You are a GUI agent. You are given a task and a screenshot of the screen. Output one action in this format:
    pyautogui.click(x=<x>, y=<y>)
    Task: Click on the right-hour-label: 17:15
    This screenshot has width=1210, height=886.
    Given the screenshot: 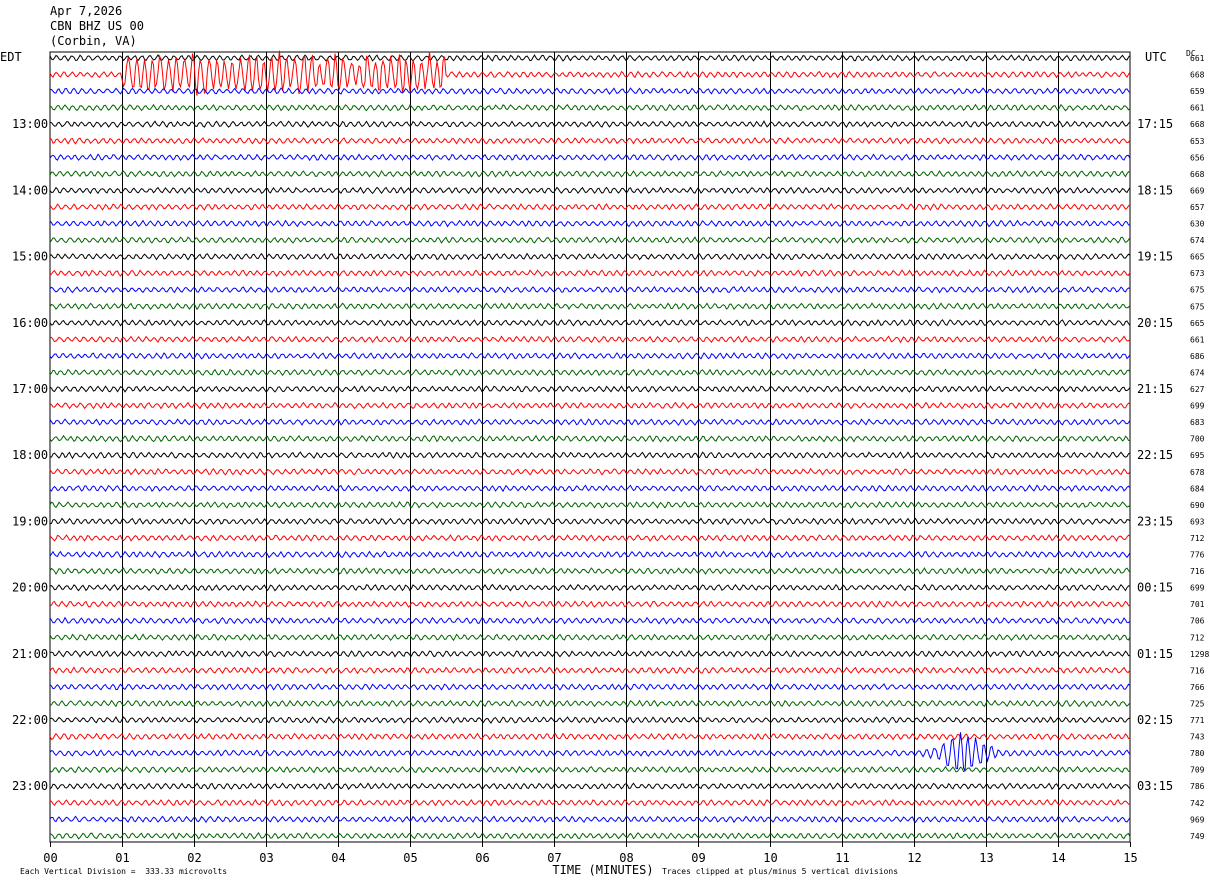 What is the action you would take?
    pyautogui.click(x=1155, y=124)
    